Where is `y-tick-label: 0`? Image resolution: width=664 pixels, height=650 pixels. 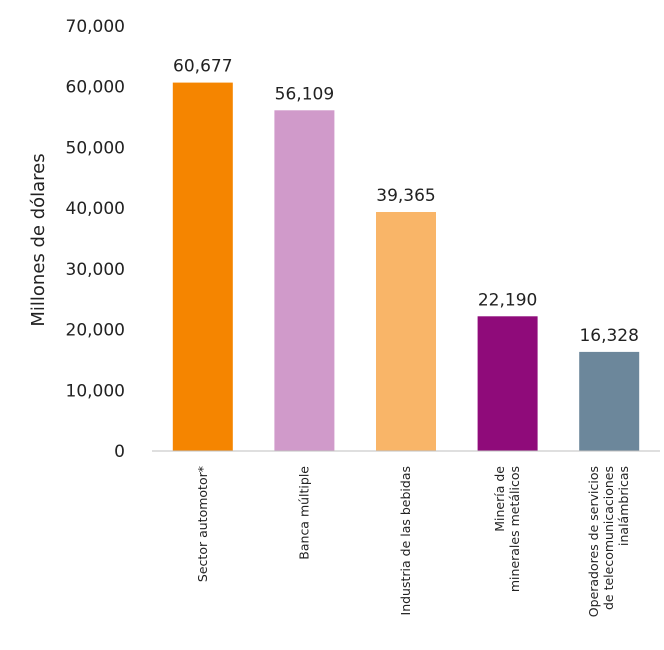 y-tick-label: 0 is located at coordinates (119, 452).